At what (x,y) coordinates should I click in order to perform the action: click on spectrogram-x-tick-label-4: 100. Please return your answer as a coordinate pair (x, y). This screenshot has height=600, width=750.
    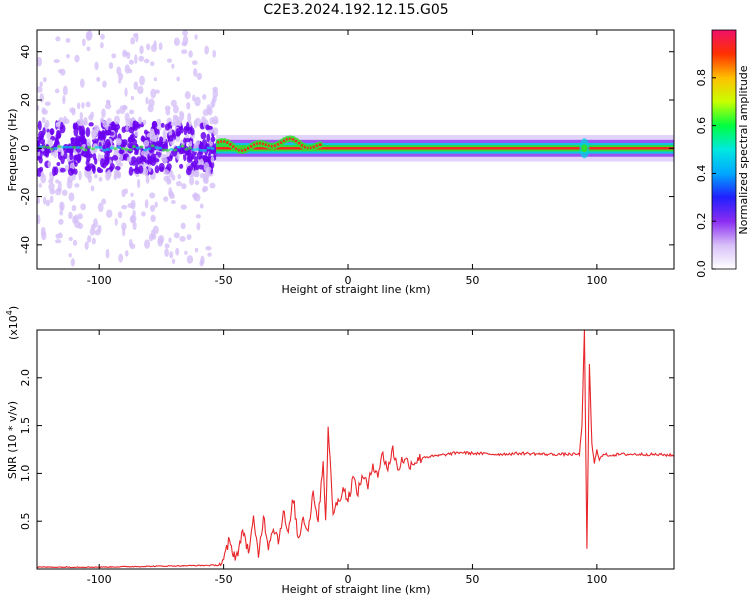
    Looking at the image, I should click on (596, 280).